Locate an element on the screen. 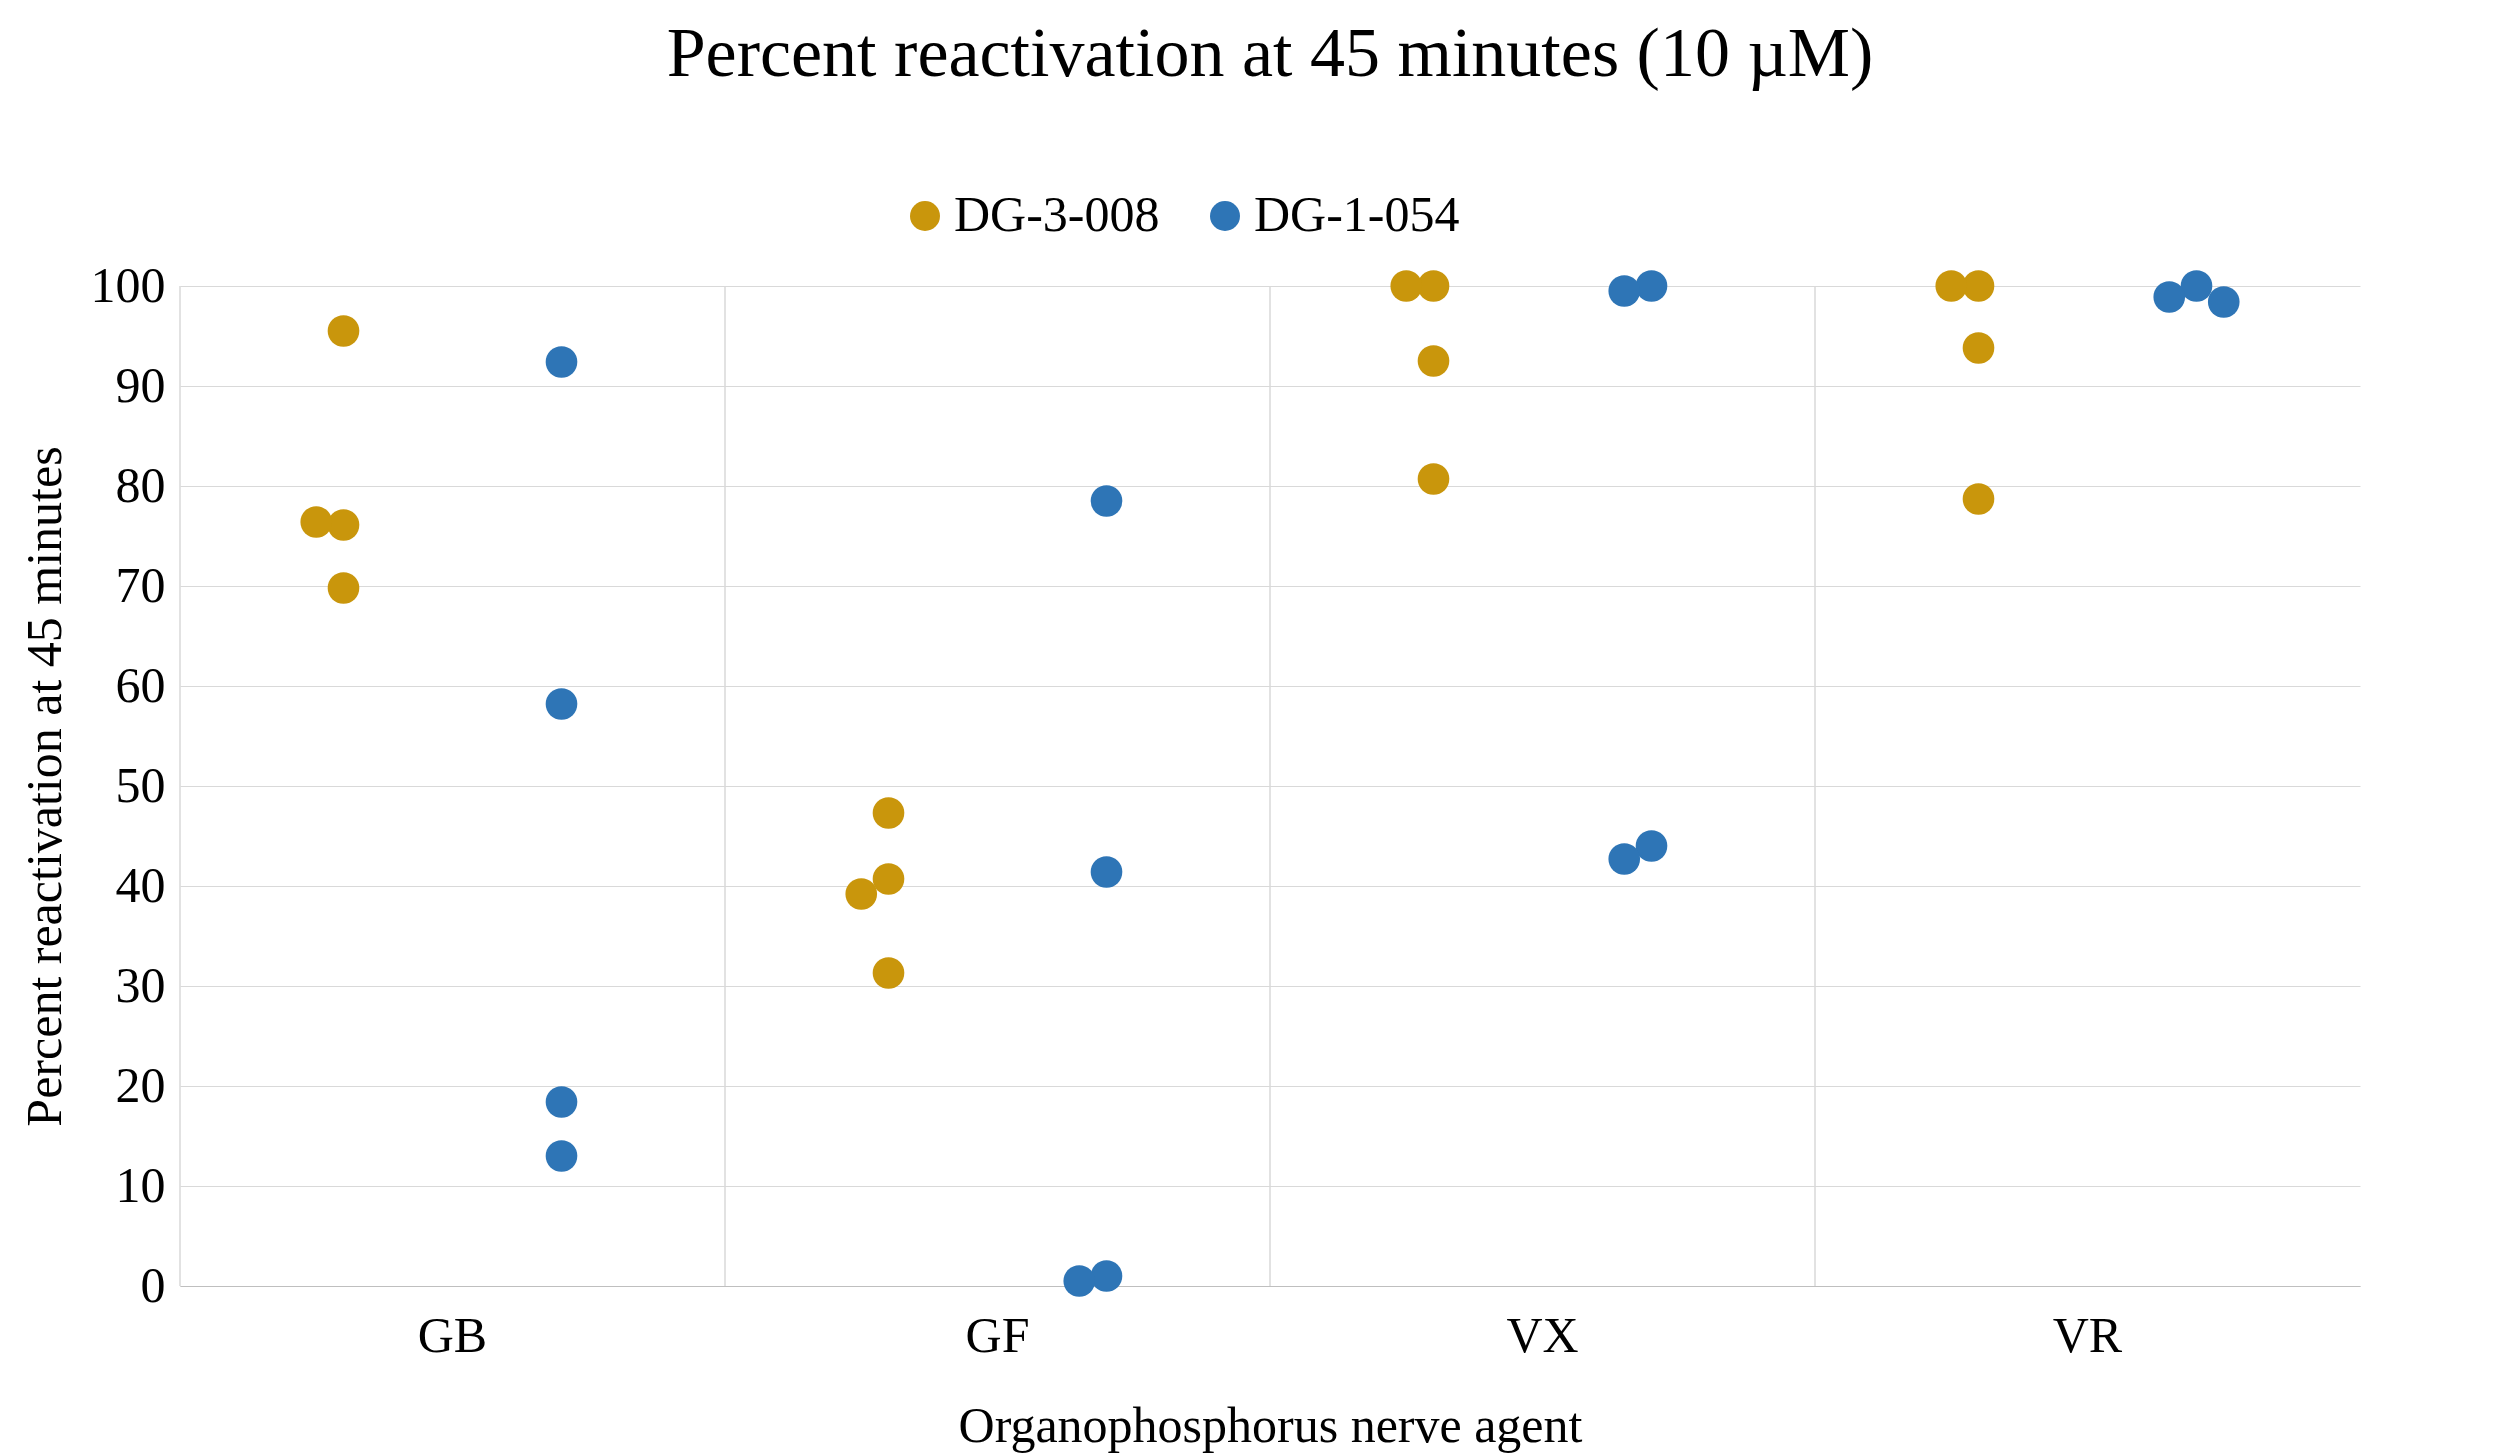 This screenshot has height=1454, width=2501. y-tick-label: 60 is located at coordinates (140, 684).